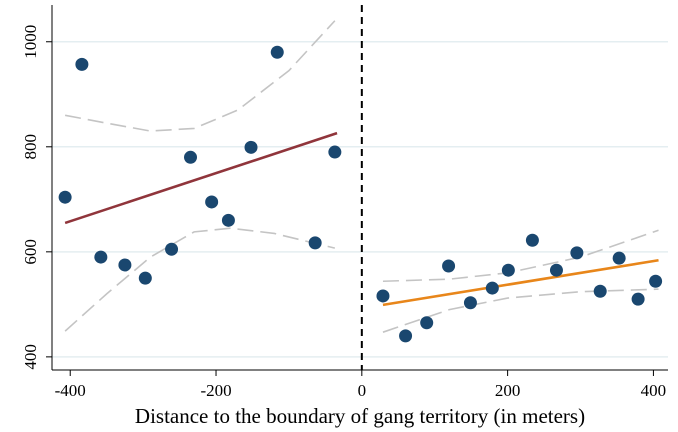 The height and width of the screenshot is (432, 678). I want to click on y-tick-label: 600, so click(30, 252).